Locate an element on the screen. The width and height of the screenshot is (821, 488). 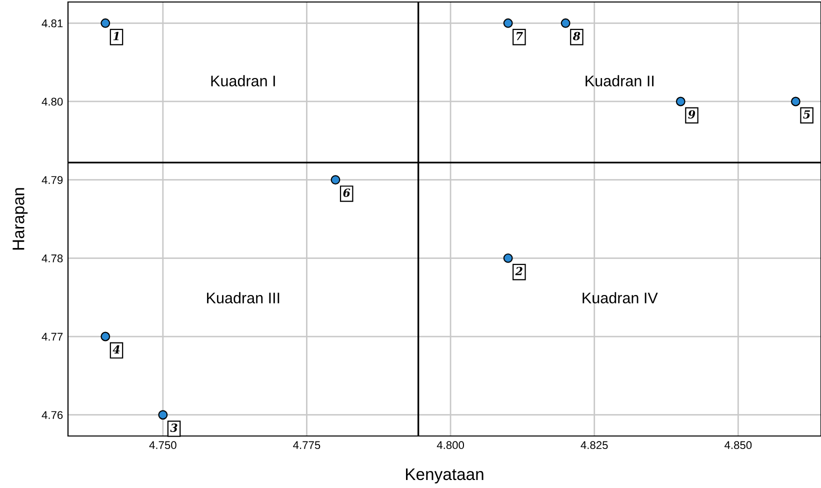
y-tick-label: 4.81 is located at coordinates (52, 23).